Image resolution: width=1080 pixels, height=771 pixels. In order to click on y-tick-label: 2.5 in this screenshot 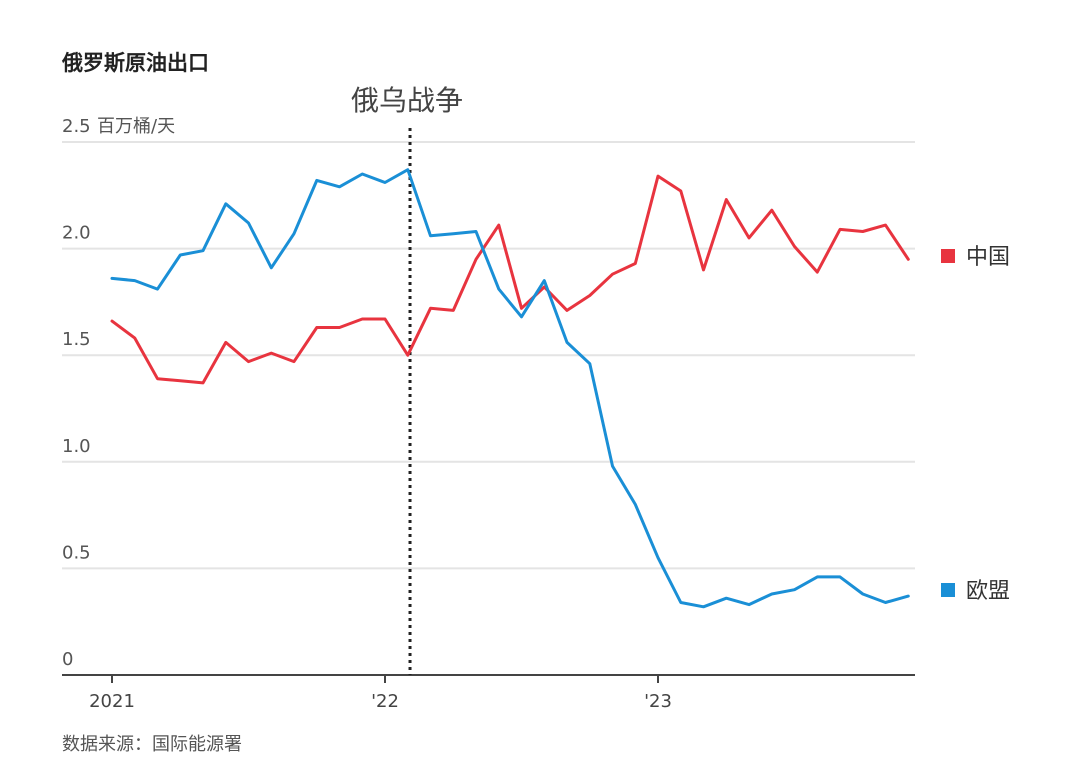, I will do `click(76, 126)`.